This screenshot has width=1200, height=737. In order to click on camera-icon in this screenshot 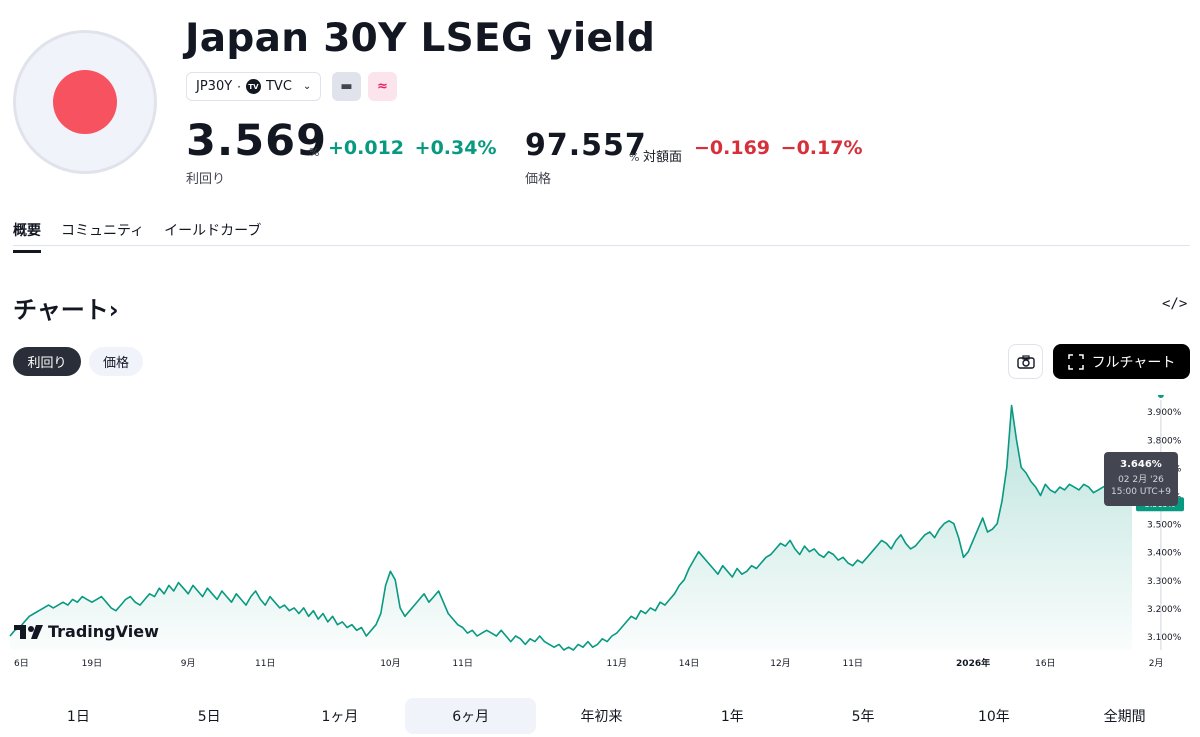, I will do `click(1025, 361)`.